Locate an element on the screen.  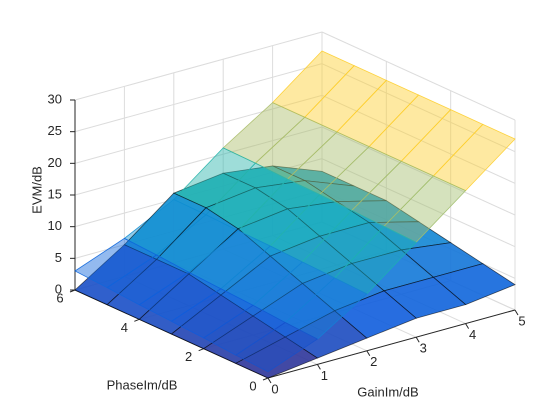
z-tick-label: 15 is located at coordinates (55, 193).